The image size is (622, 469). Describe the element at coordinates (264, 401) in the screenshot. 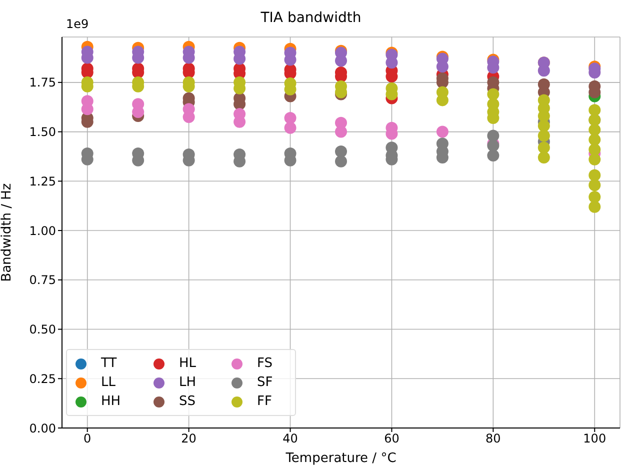

I see `legend-label: FF` at that location.